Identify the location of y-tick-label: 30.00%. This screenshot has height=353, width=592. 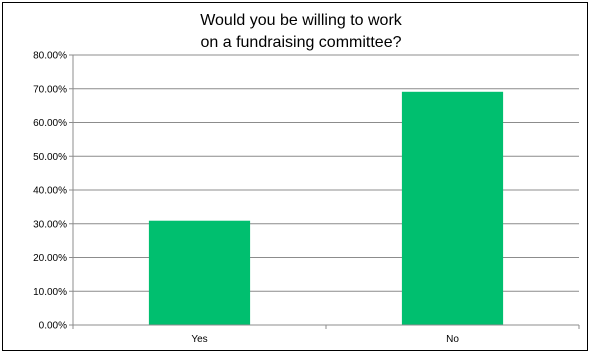
(50, 224).